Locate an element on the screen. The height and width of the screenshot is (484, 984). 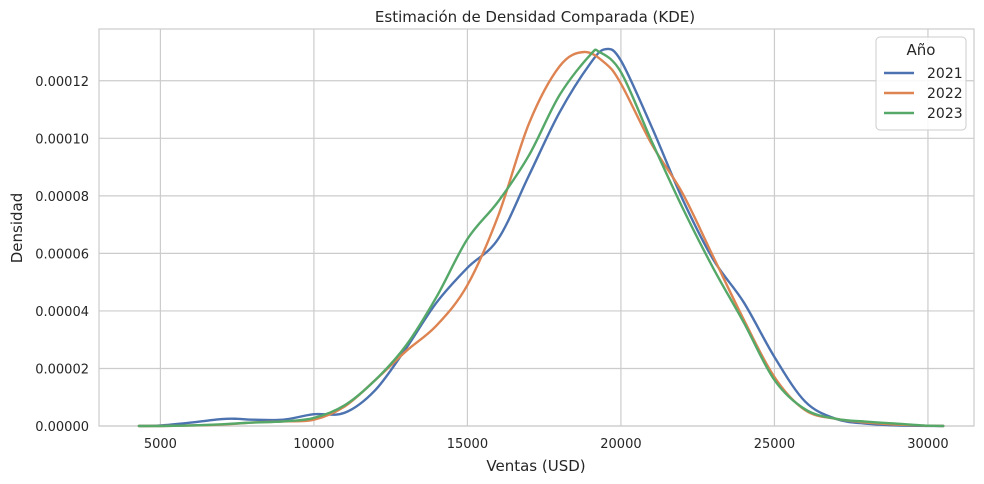
x-tick-label: 30000 is located at coordinates (927, 444).